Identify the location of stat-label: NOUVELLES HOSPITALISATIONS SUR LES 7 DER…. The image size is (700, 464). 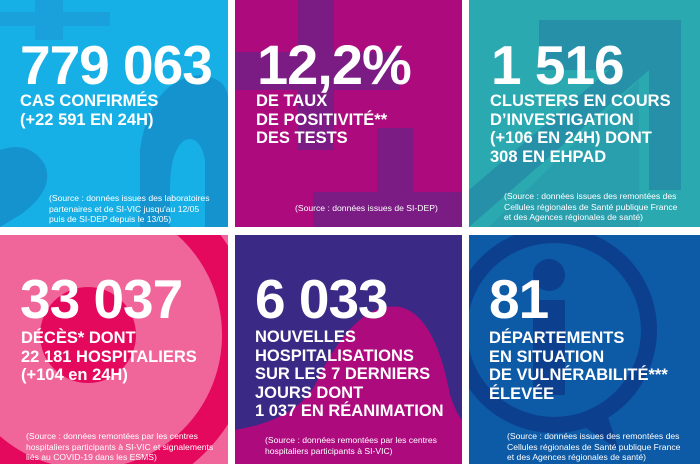
(349, 374).